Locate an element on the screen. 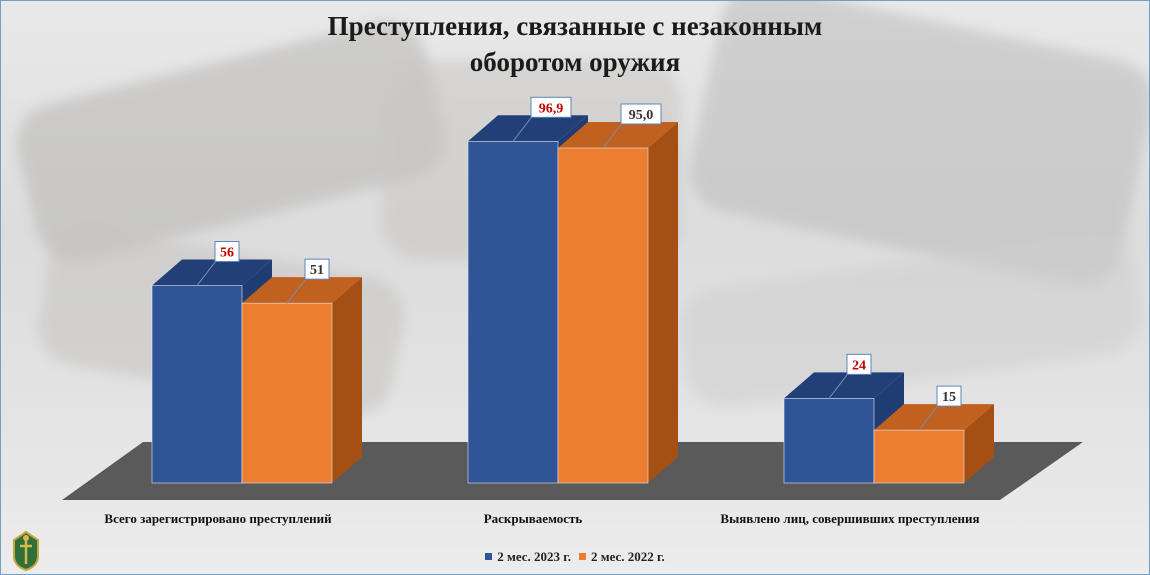 This screenshot has width=1150, height=575. legend-label: 2 мес. 2022 г. is located at coordinates (628, 556).